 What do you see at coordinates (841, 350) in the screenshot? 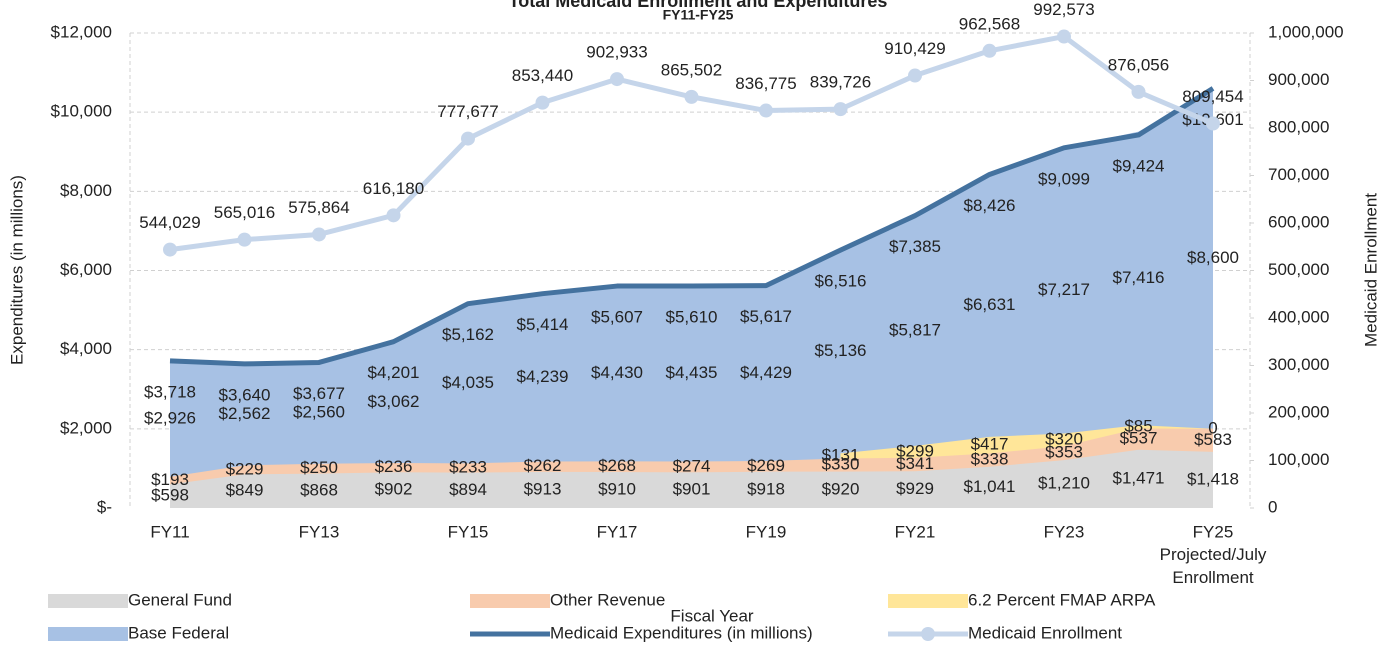
I see `data-label: $5,136` at bounding box center [841, 350].